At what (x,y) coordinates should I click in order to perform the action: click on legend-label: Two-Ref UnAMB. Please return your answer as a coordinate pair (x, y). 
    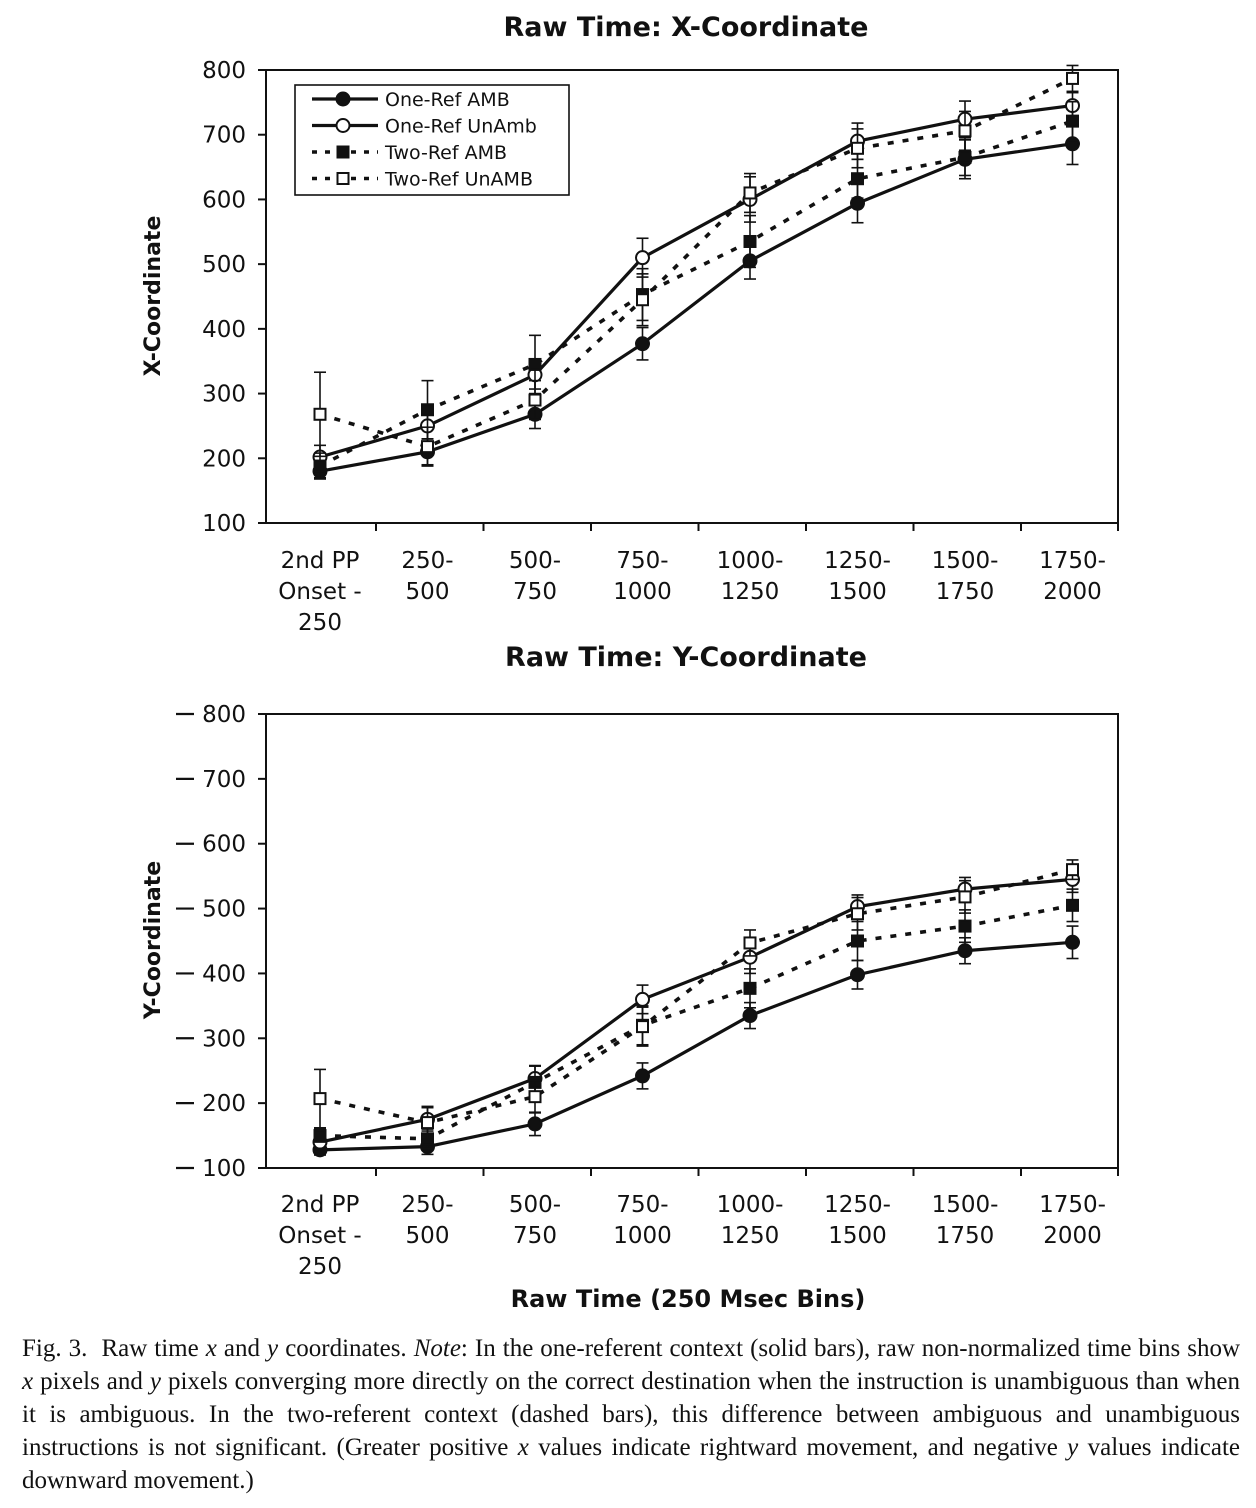
    Looking at the image, I should click on (458, 180).